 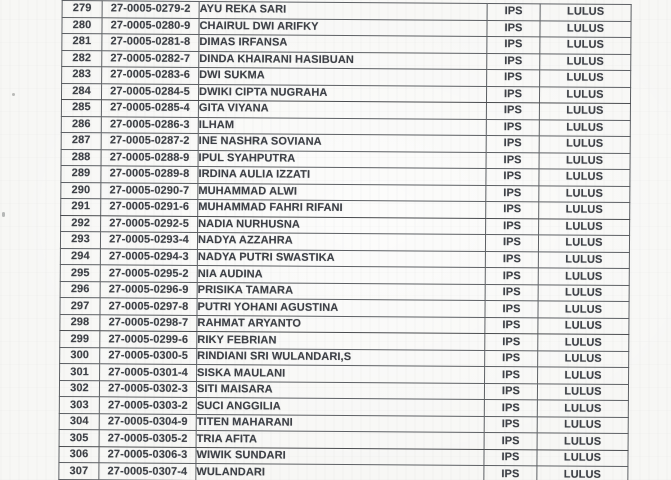 What do you see at coordinates (148, 439) in the screenshot?
I see `participant-number-cell: 27-0005-0305-2` at bounding box center [148, 439].